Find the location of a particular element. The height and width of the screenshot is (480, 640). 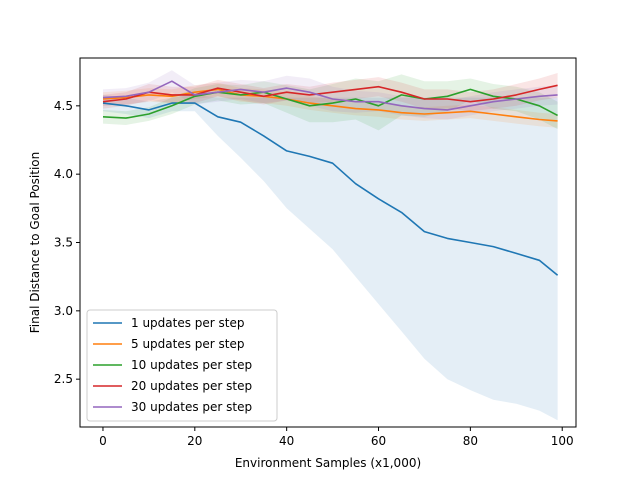

y-axis-ticks: 2.5 3.0 3.5 4.0 4.5 is located at coordinates (67, 242).